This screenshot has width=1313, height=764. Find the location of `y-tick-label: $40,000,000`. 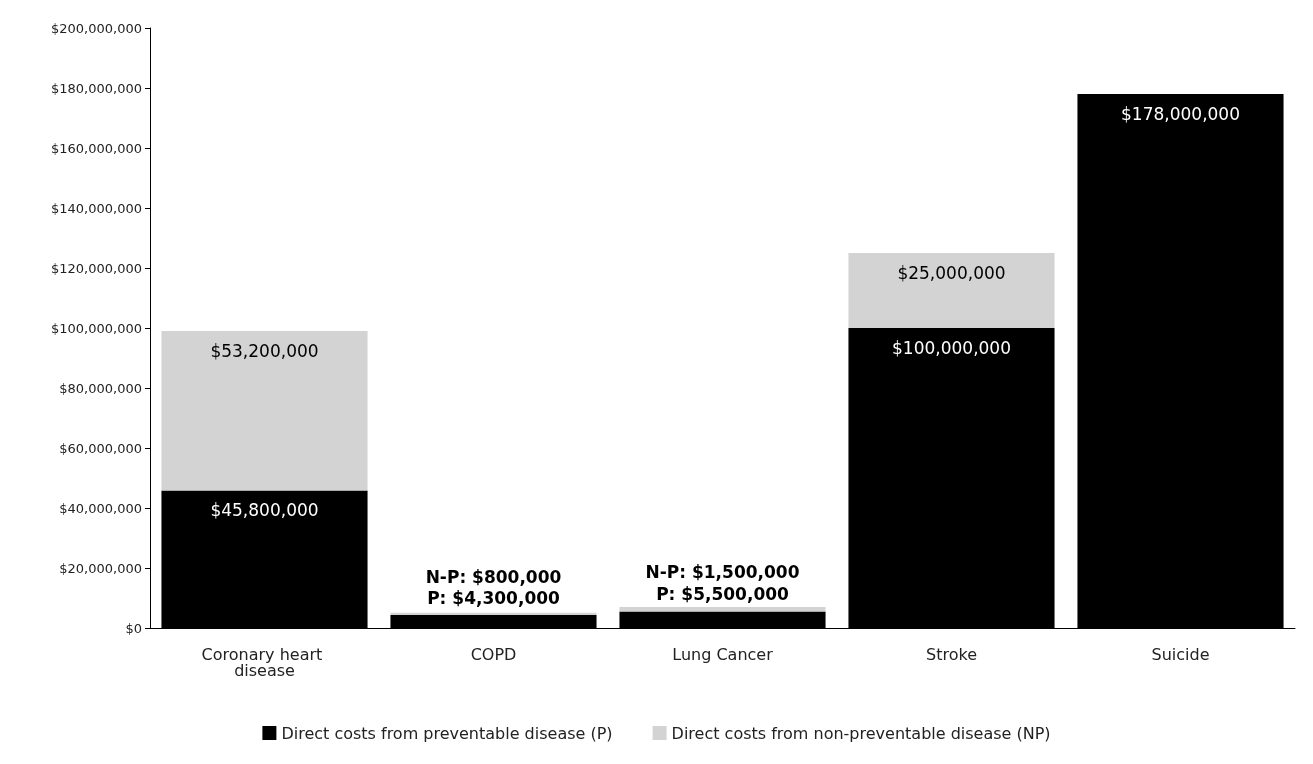

y-tick-label: $40,000,000 is located at coordinates (100, 508).